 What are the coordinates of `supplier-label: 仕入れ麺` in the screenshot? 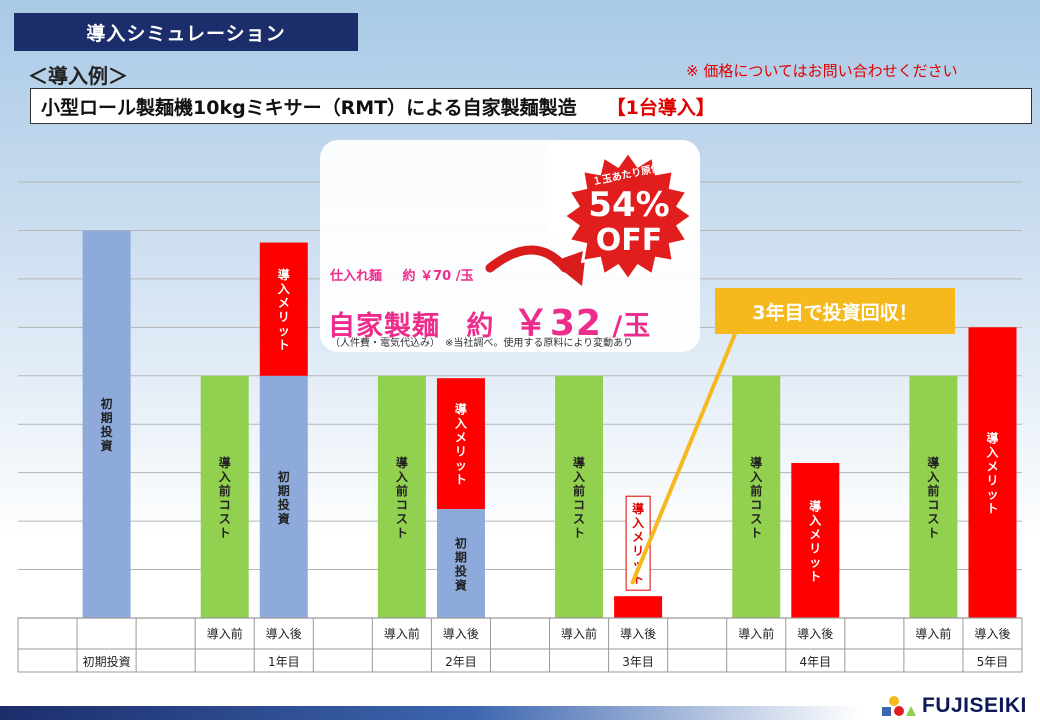 It's located at (356, 276).